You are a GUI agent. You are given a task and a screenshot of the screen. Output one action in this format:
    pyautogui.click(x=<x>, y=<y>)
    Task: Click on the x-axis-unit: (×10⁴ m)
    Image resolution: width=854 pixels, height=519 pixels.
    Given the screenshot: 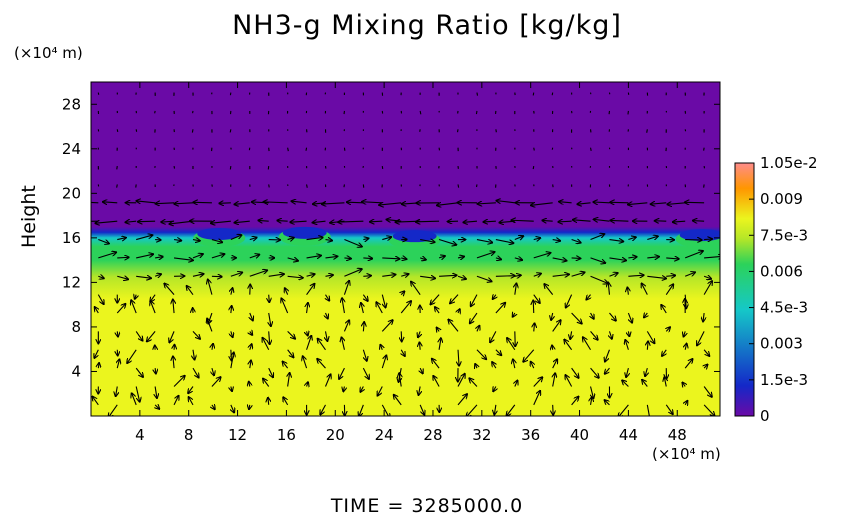 What is the action you would take?
    pyautogui.click(x=686, y=454)
    